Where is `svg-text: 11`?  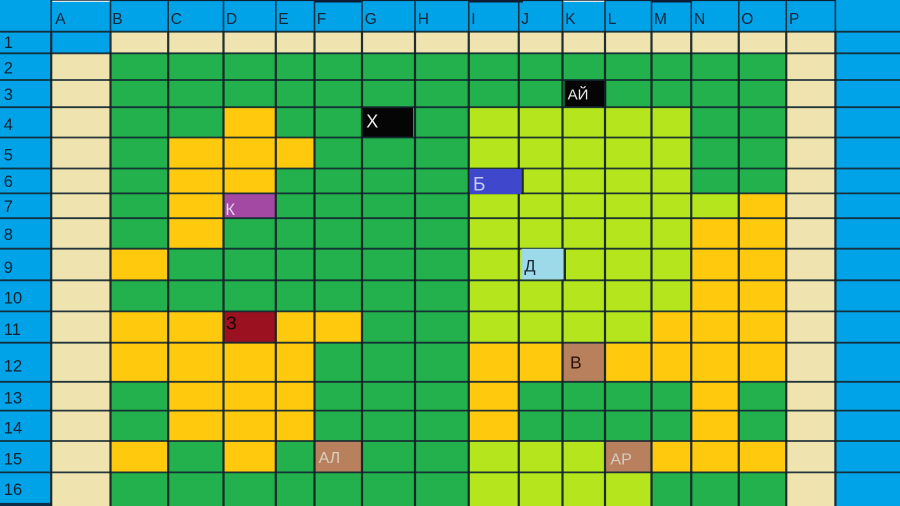
svg-text: 11 is located at coordinates (12, 330).